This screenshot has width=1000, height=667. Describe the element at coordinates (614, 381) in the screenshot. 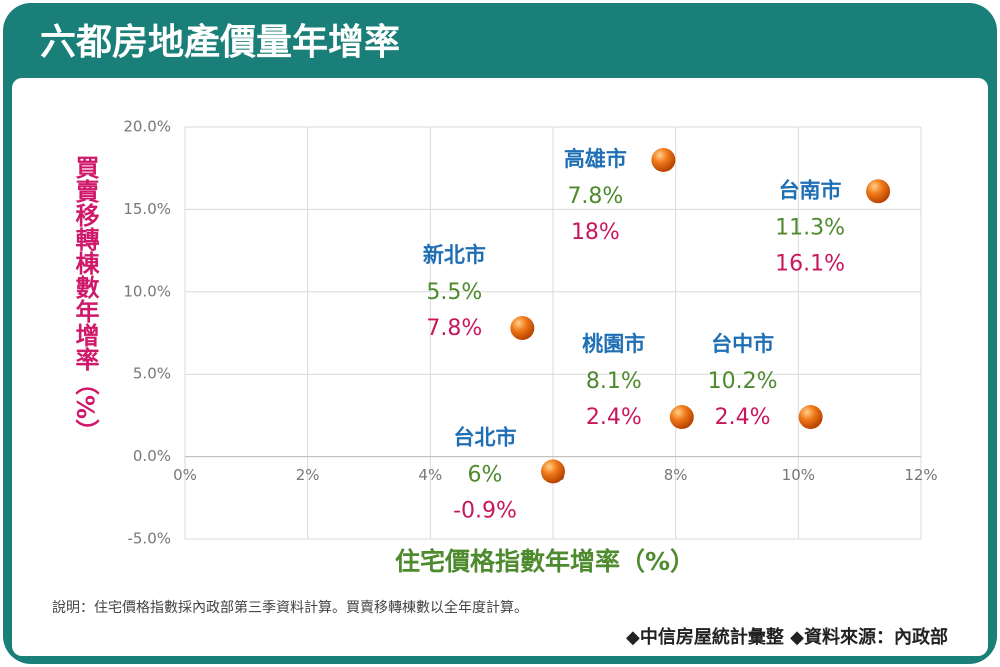

I see `x-value-label: 8.1%` at that location.